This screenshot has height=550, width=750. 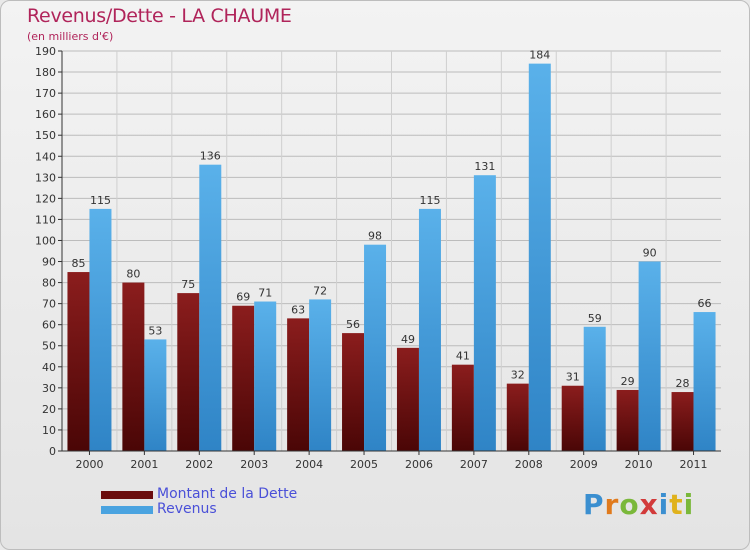 I want to click on data-label-debt: 41, so click(x=463, y=356).